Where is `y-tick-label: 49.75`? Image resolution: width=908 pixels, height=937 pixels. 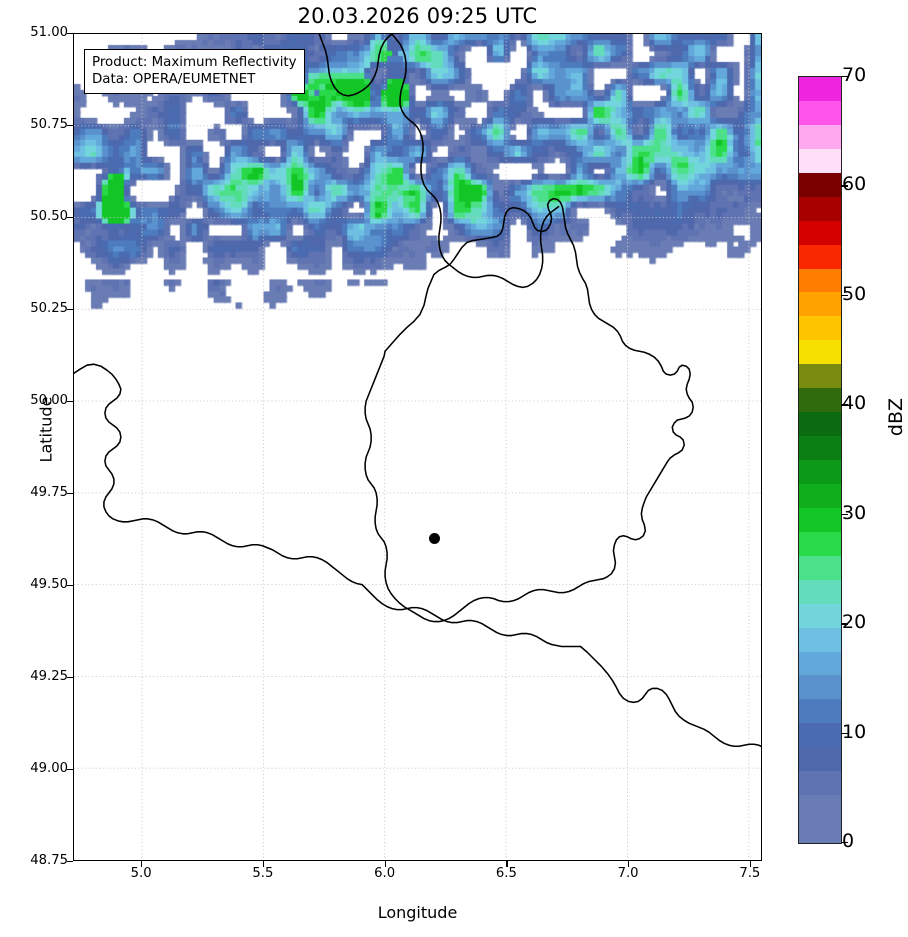
y-tick-label: 49.75 is located at coordinates (49, 492).